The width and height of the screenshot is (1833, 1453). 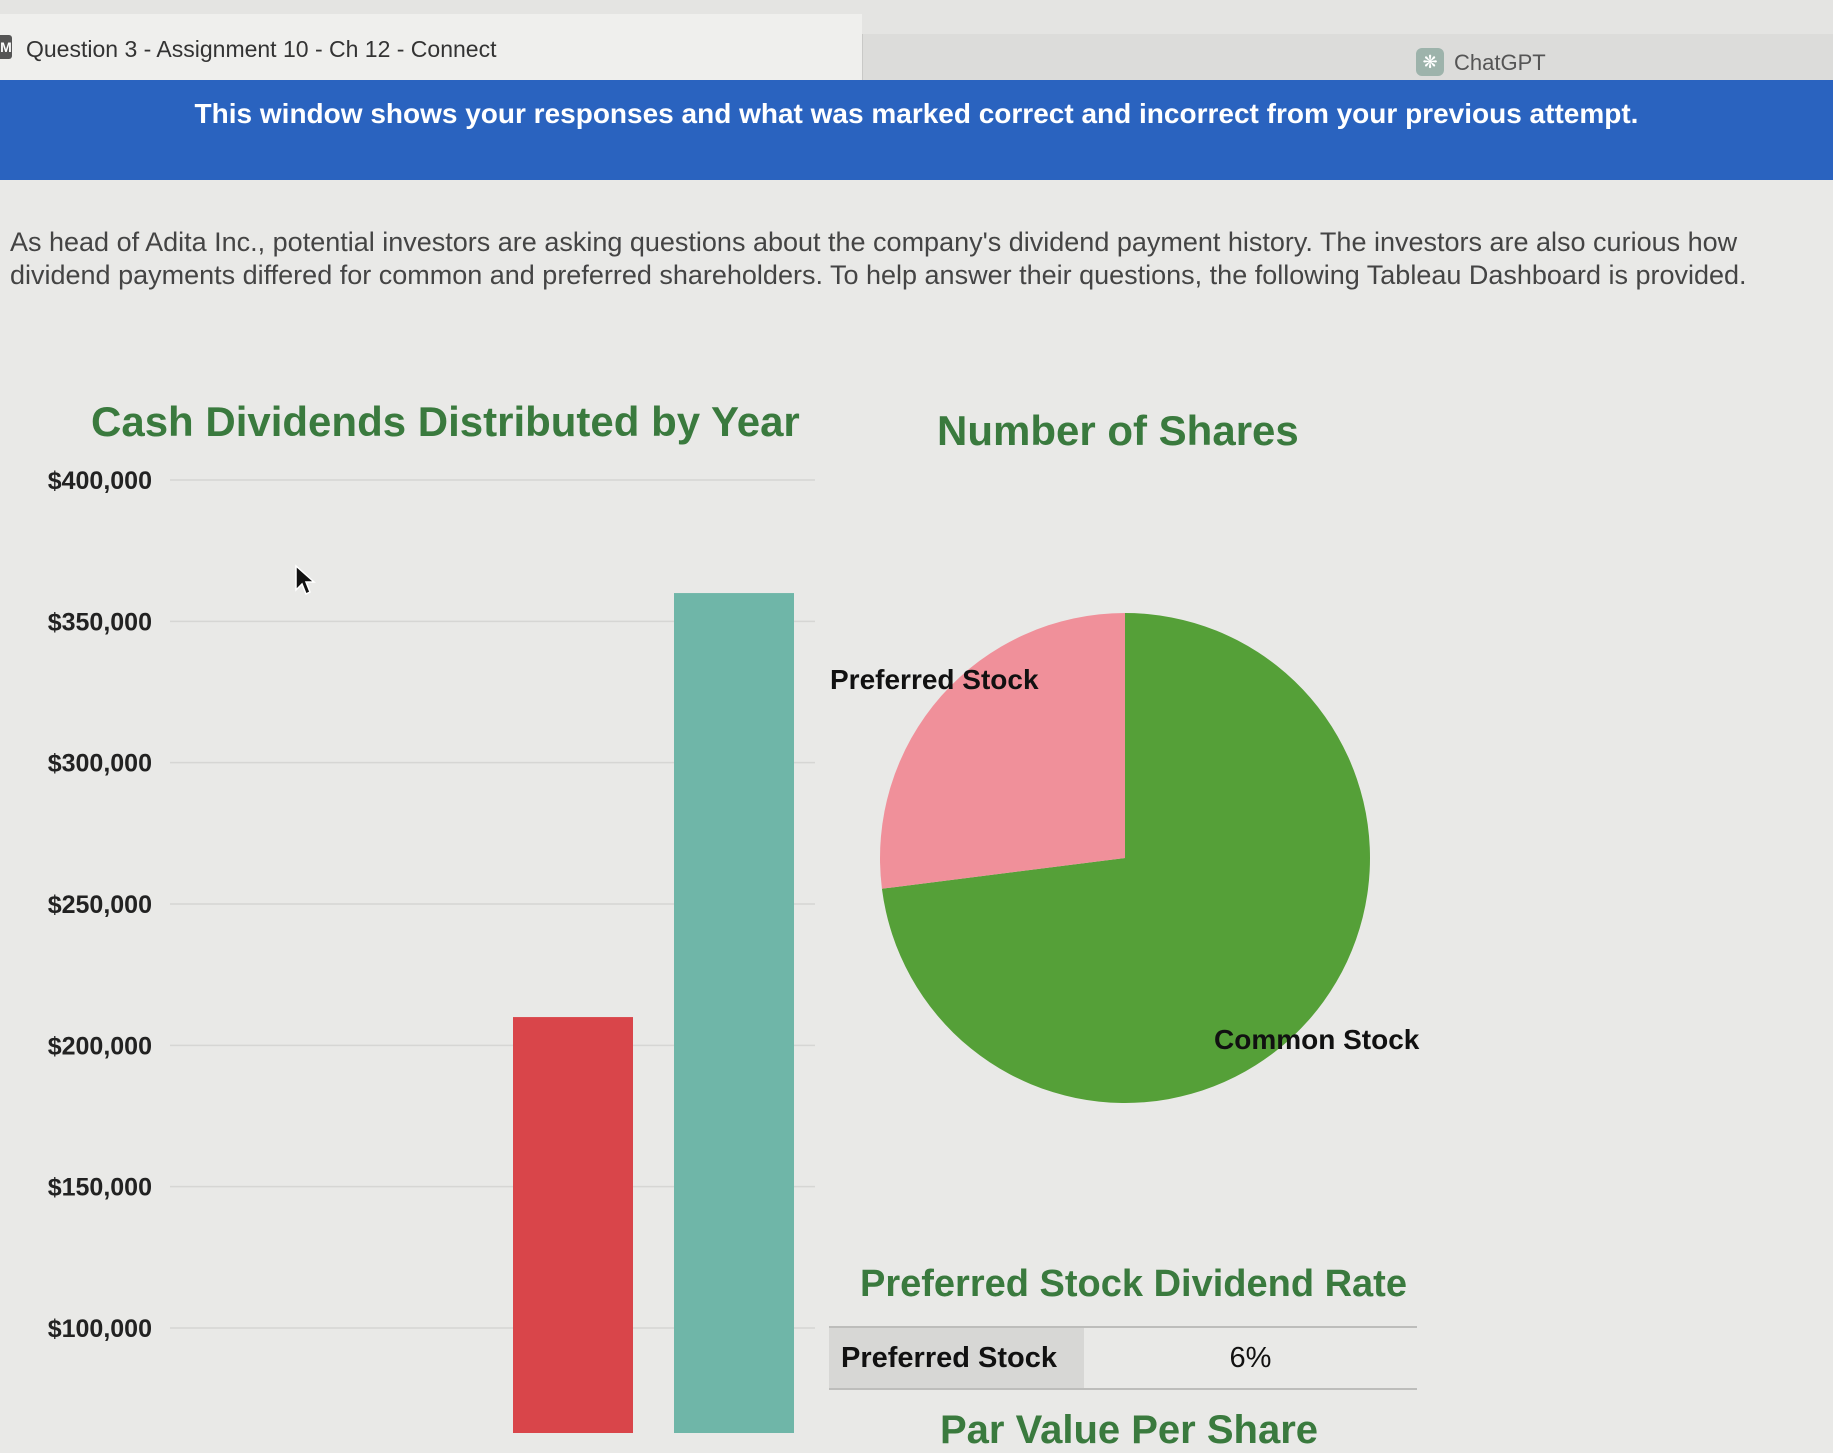 I want to click on shares-pie-chart, so click(x=1125, y=858).